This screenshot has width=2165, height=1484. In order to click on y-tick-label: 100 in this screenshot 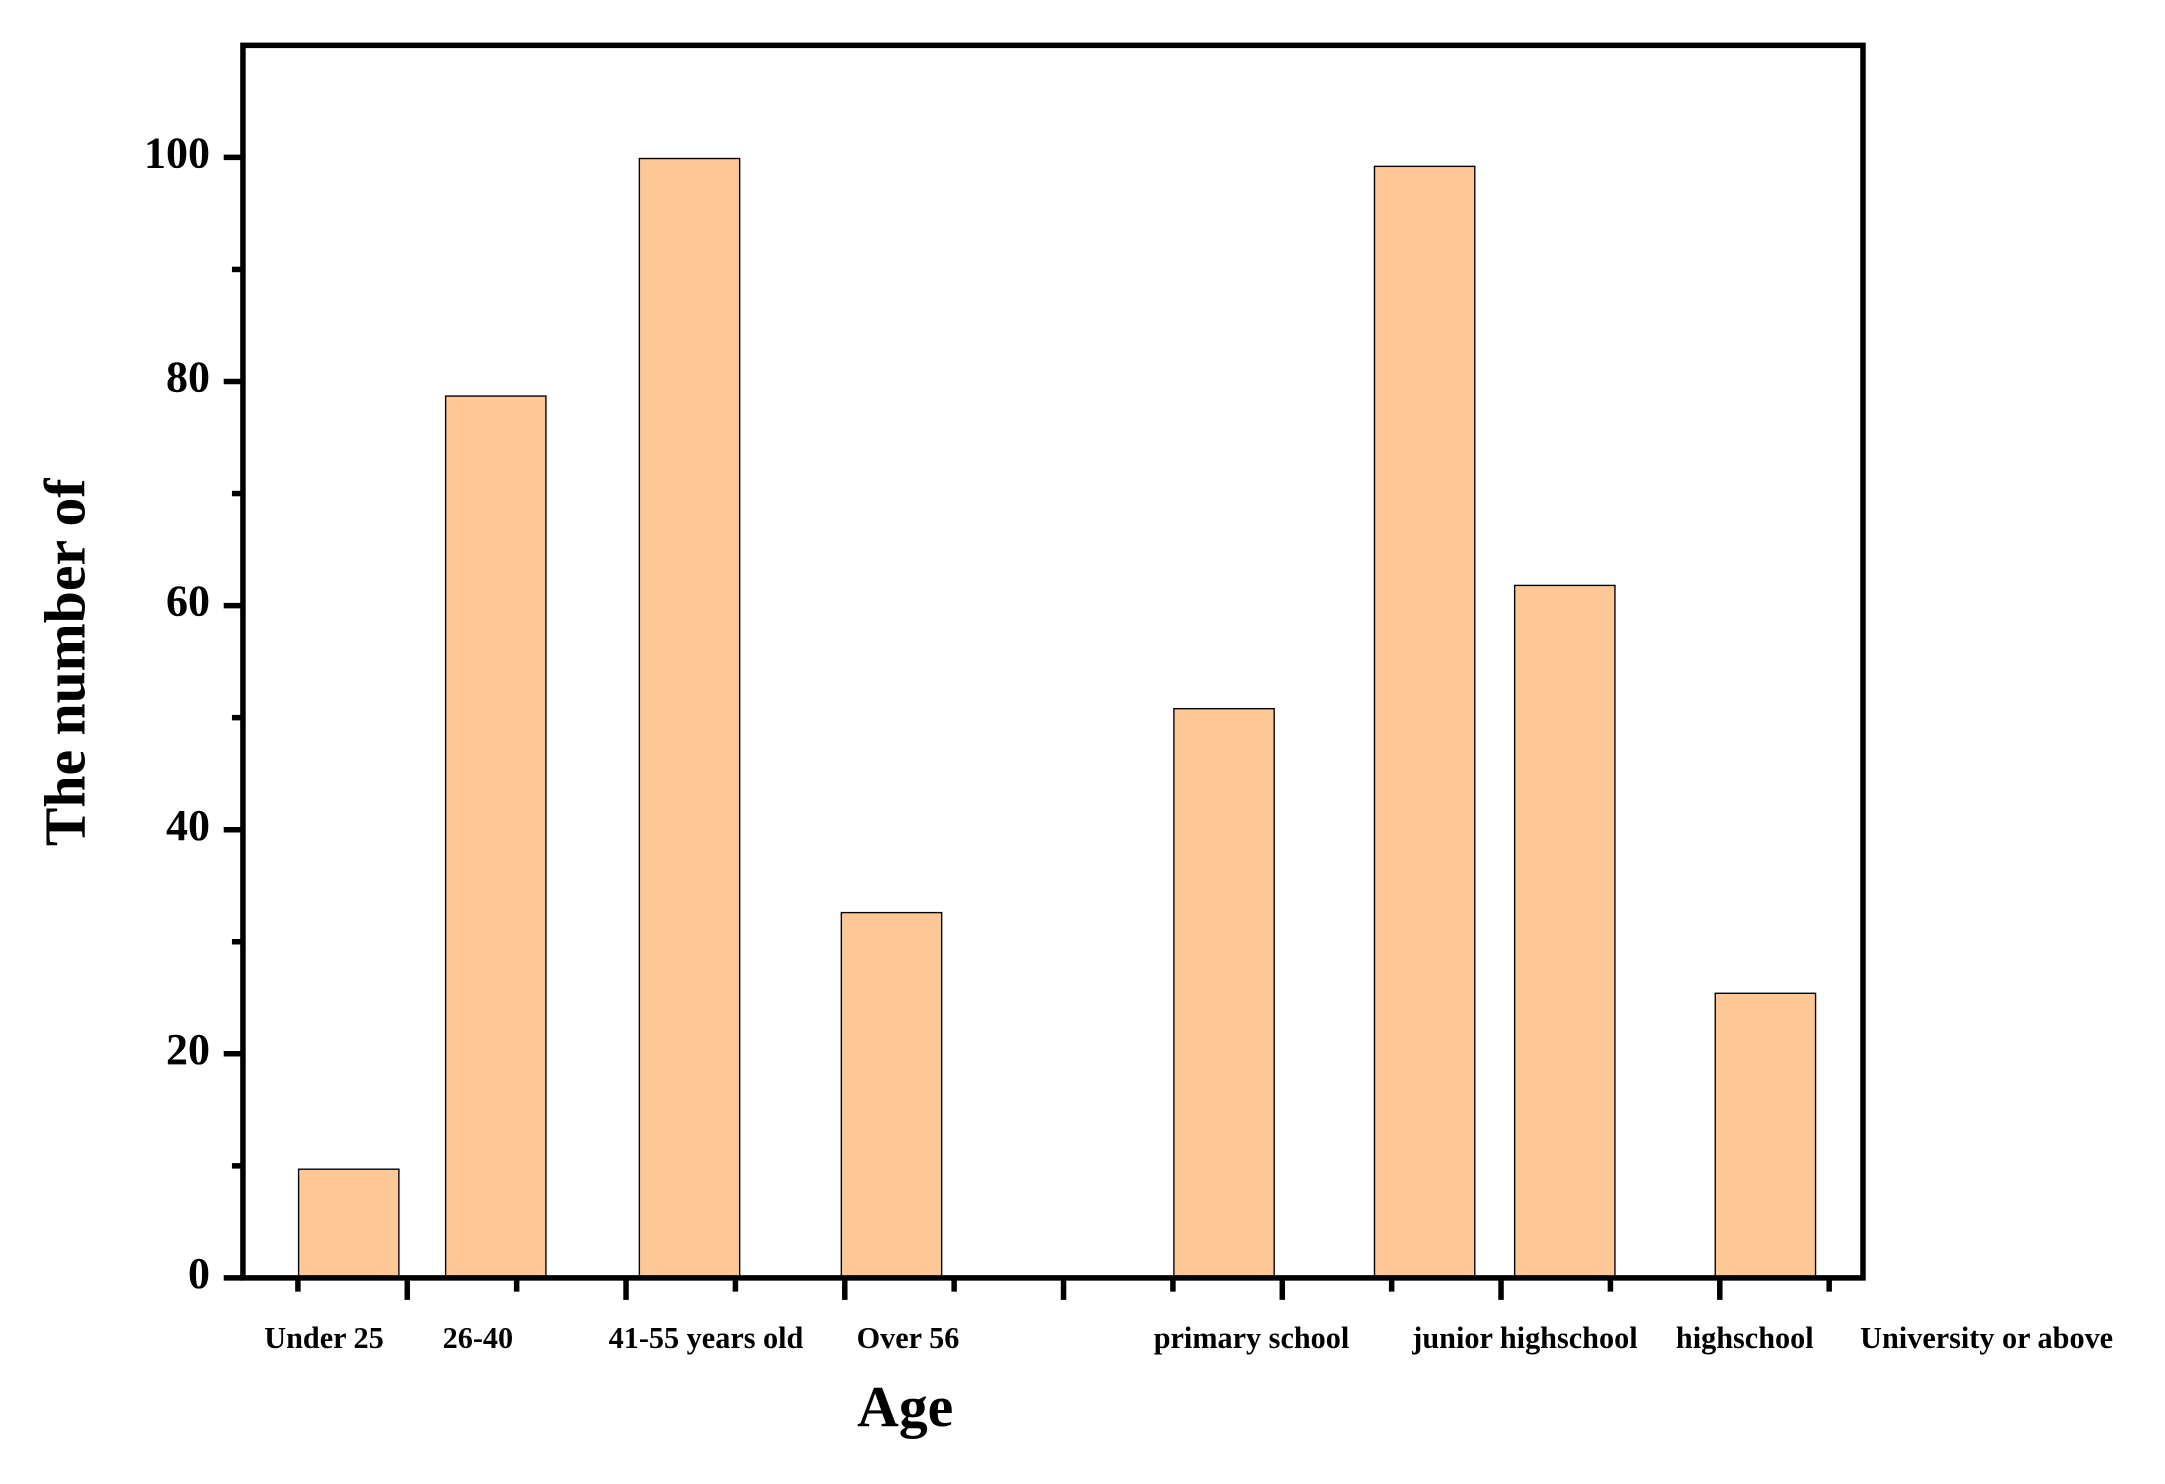, I will do `click(177, 152)`.